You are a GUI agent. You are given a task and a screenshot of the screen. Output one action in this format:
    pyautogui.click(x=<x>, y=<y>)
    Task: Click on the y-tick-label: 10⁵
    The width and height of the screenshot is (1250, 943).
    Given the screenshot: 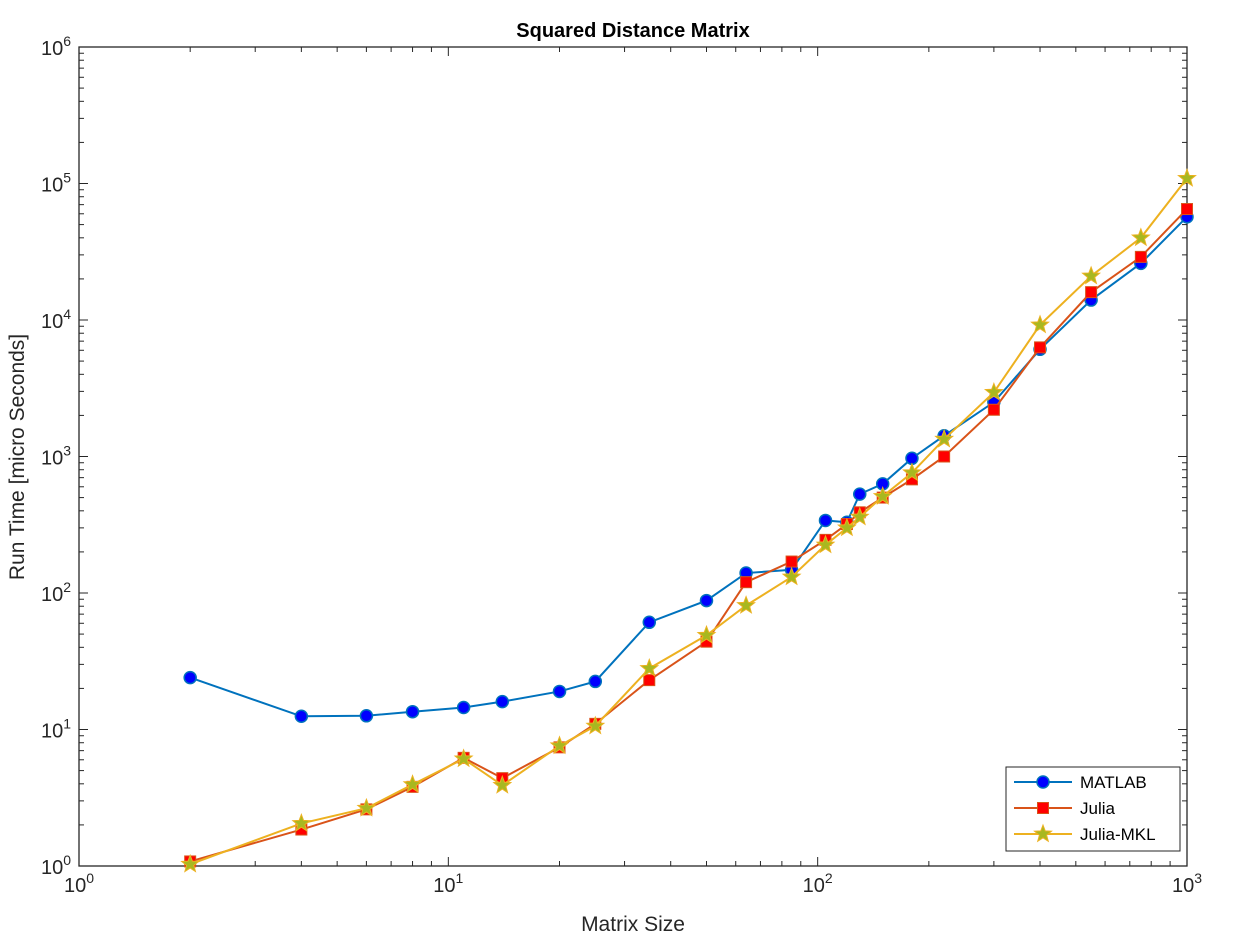 What is the action you would take?
    pyautogui.click(x=56, y=183)
    